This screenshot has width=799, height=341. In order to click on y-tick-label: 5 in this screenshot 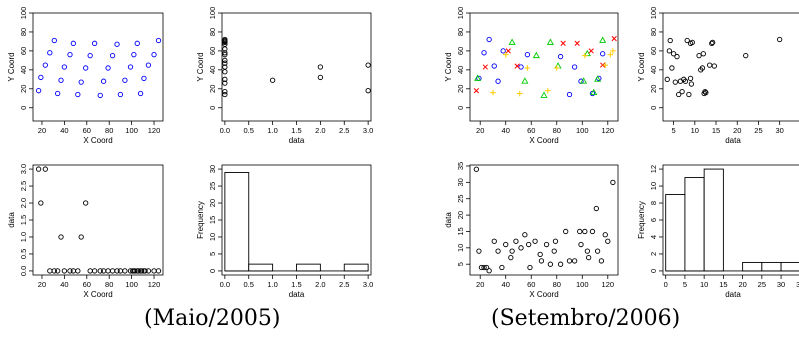, I will do `click(460, 264)`.